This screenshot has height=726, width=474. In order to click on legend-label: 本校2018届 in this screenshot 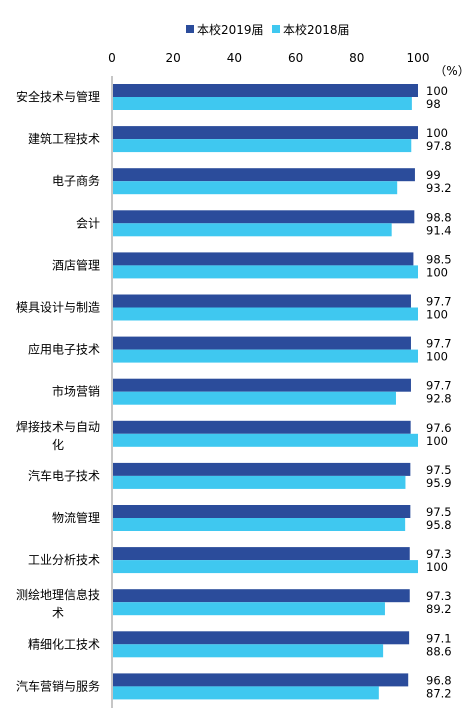, I will do `click(316, 29)`.